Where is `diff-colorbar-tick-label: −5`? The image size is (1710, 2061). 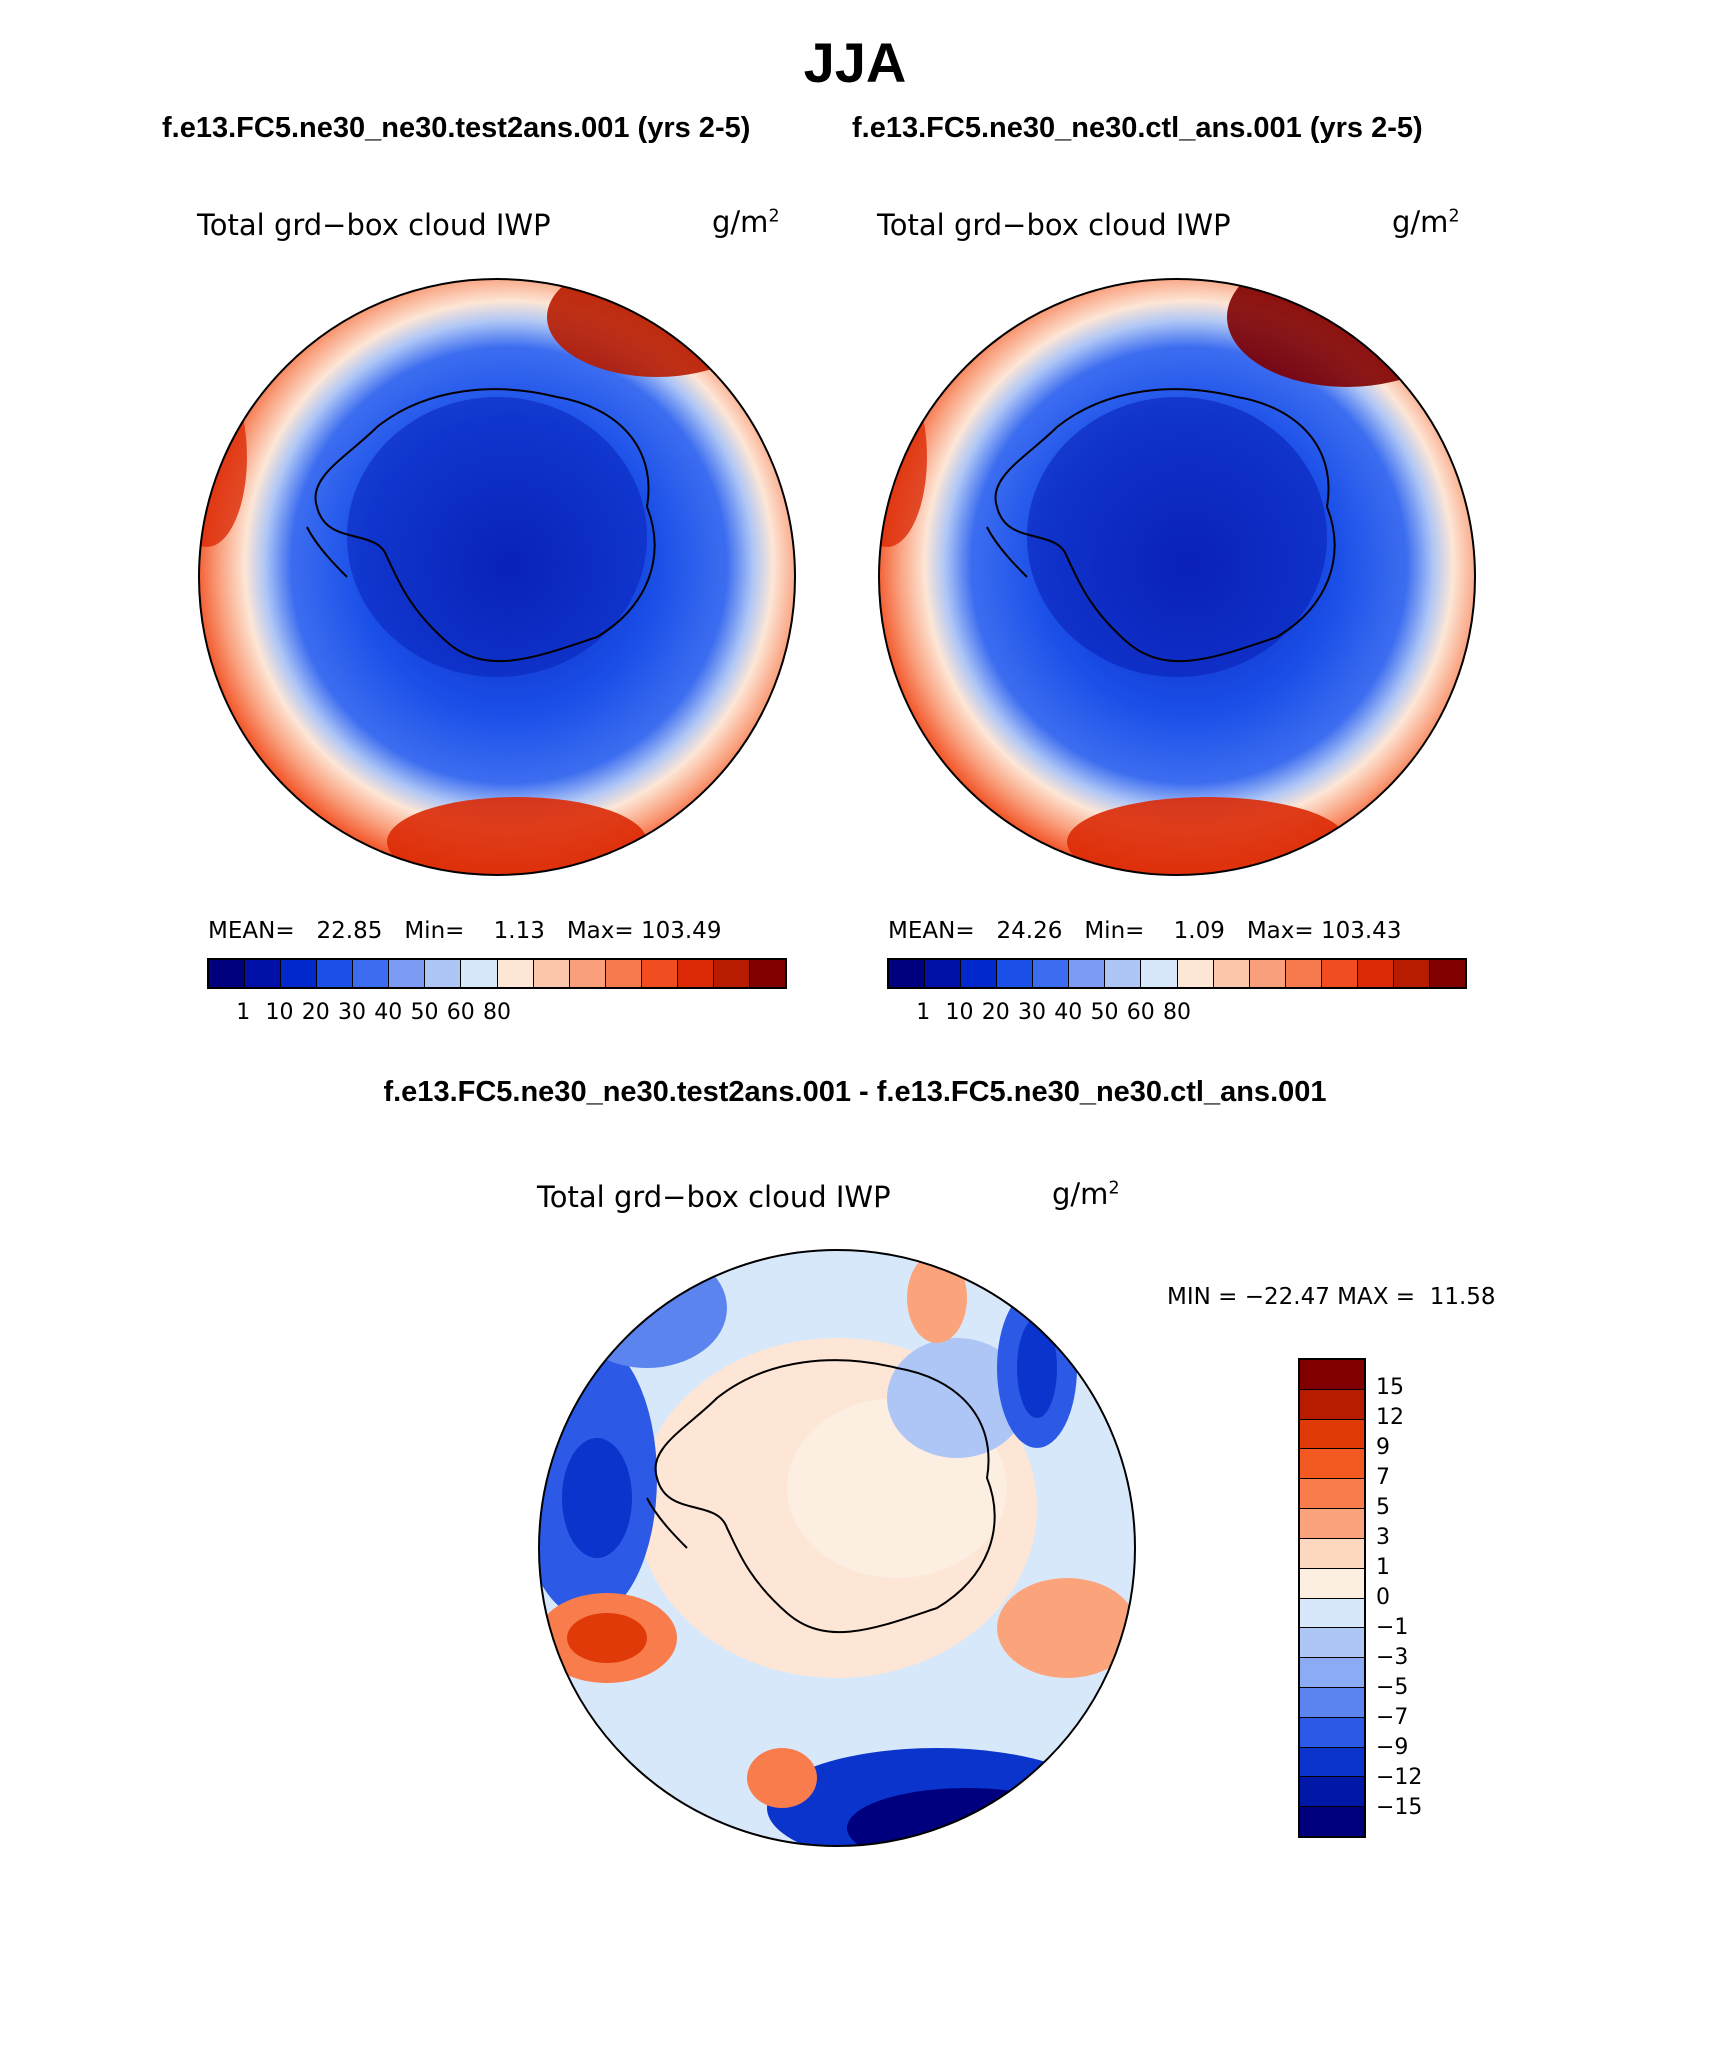 diff-colorbar-tick-label: −5 is located at coordinates (1392, 1687).